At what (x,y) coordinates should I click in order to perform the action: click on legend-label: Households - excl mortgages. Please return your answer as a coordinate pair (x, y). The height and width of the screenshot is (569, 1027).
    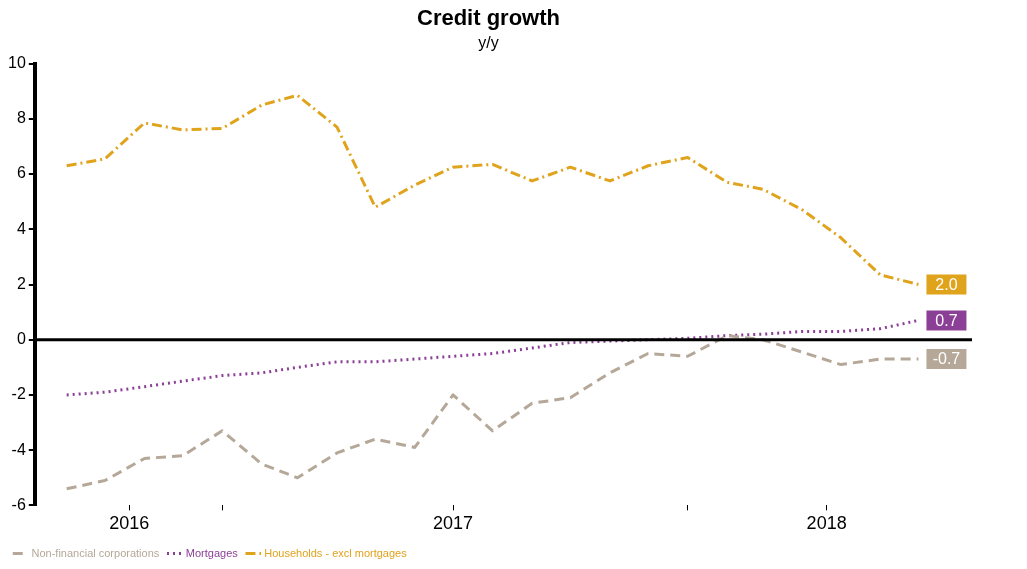
    Looking at the image, I should click on (336, 552).